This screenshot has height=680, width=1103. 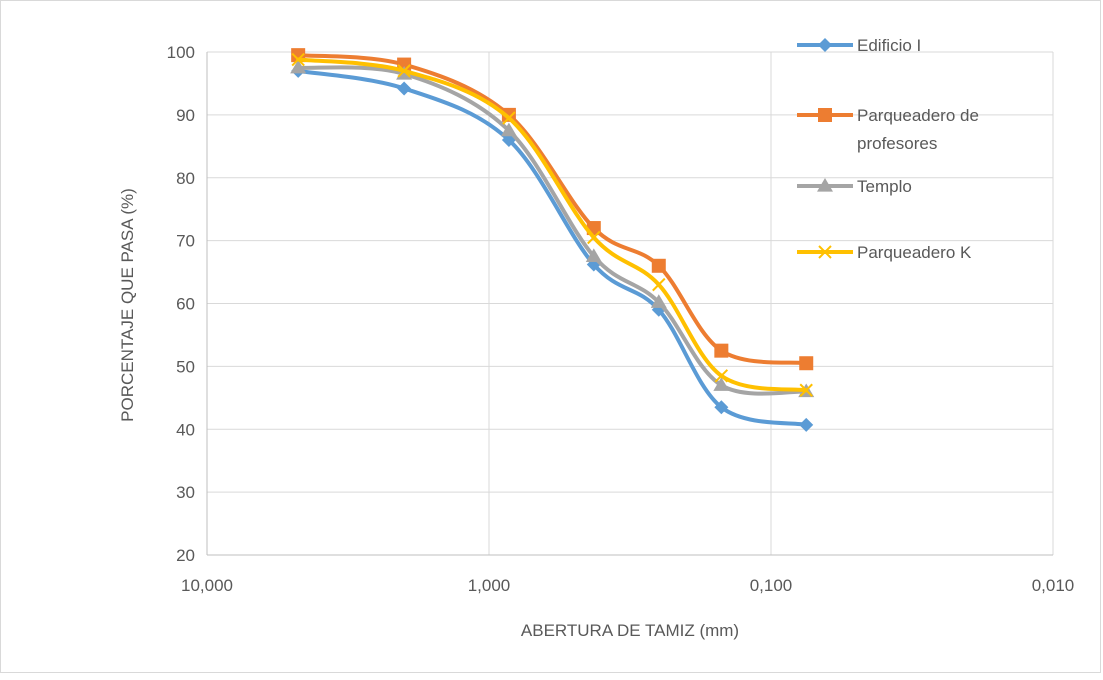 I want to click on x-tick-label: 0,100, so click(x=771, y=585).